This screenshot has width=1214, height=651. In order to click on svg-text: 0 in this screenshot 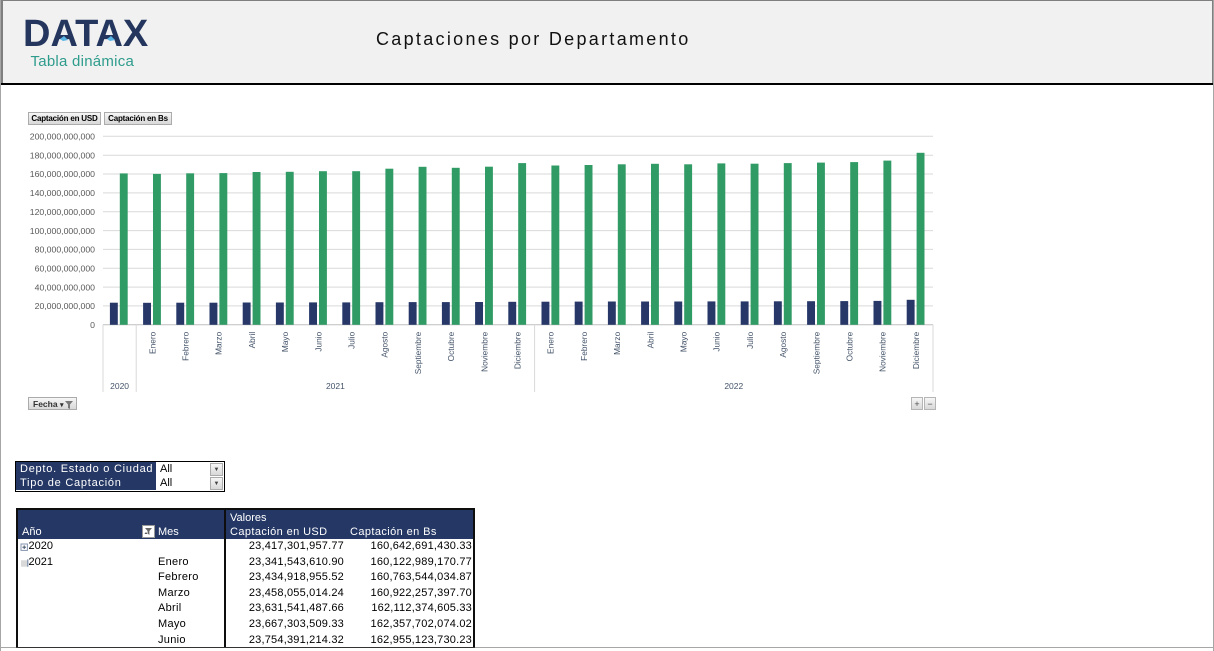, I will do `click(92, 325)`.